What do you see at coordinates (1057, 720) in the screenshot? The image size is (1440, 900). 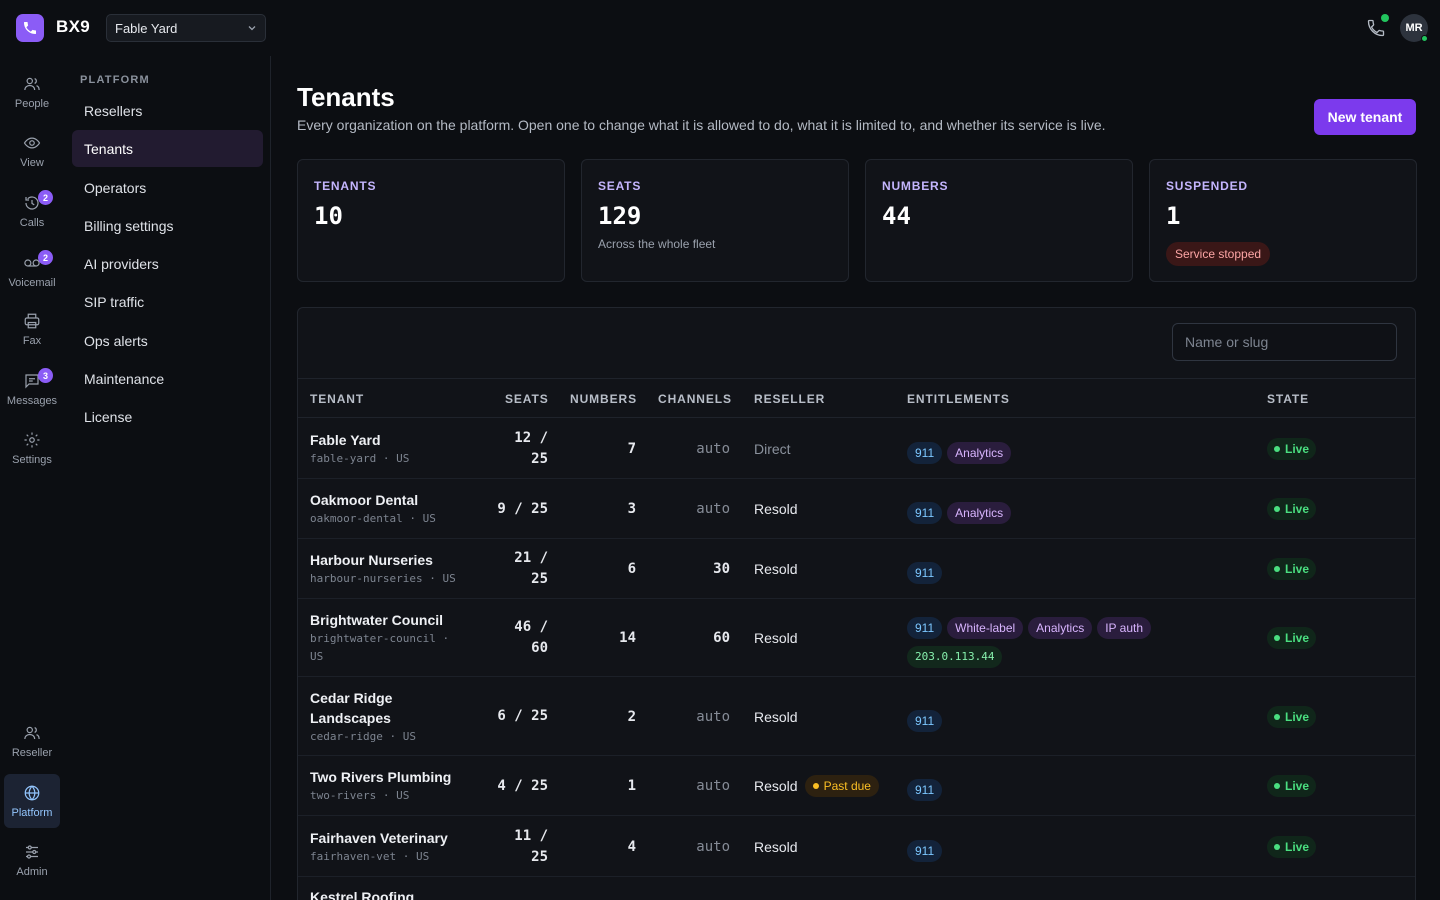 I see `entitlements-cell: 911` at bounding box center [1057, 720].